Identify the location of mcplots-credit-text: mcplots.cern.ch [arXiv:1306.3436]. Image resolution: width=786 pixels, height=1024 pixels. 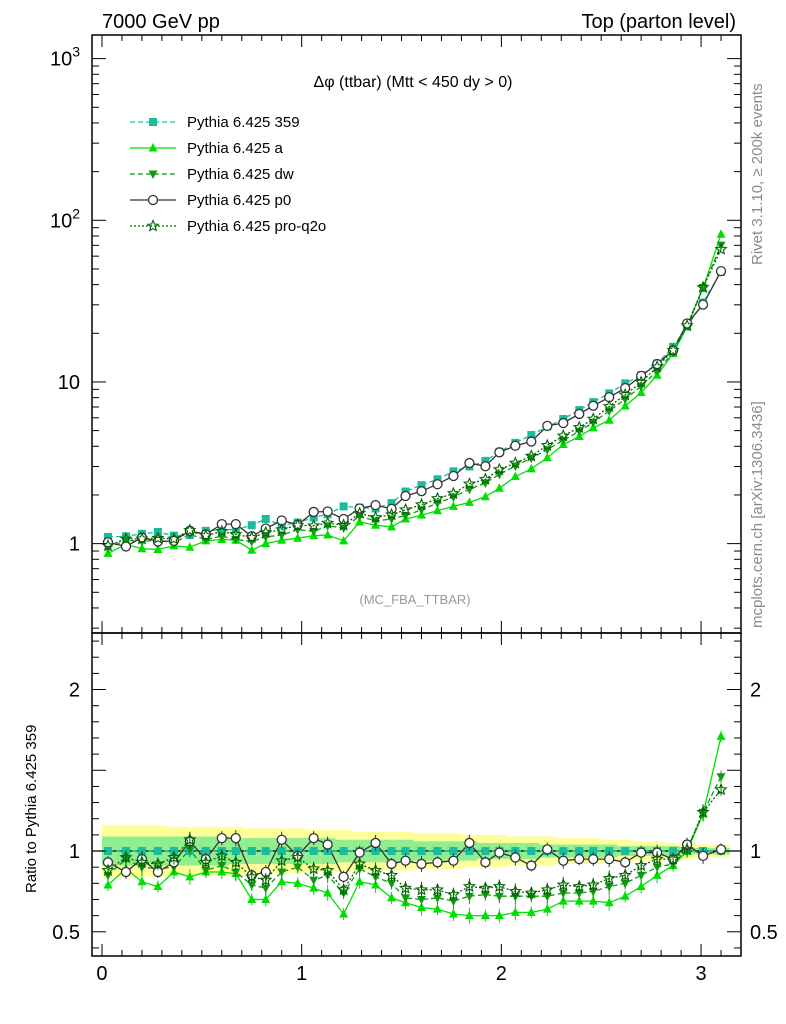
(757, 514).